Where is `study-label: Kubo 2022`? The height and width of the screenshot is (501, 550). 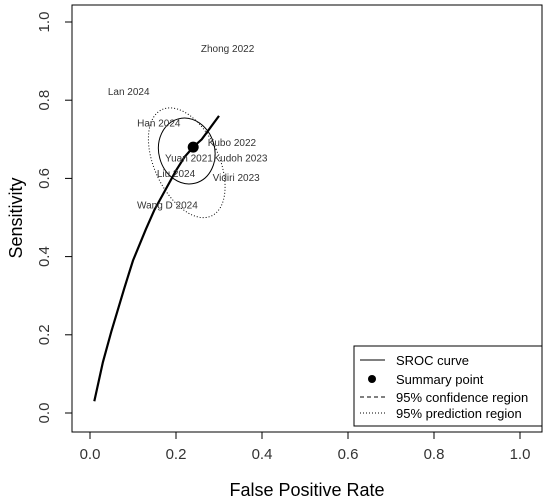 study-label: Kubo 2022 is located at coordinates (232, 143).